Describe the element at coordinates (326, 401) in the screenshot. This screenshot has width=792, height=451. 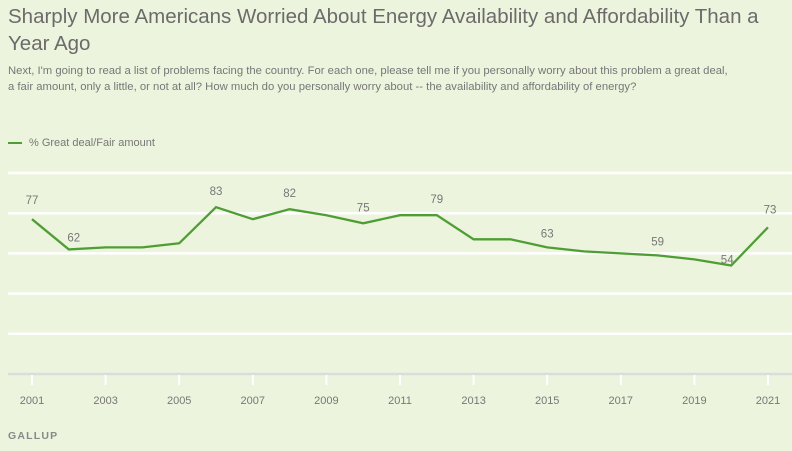
I see `x-tick-label: 2009` at that location.